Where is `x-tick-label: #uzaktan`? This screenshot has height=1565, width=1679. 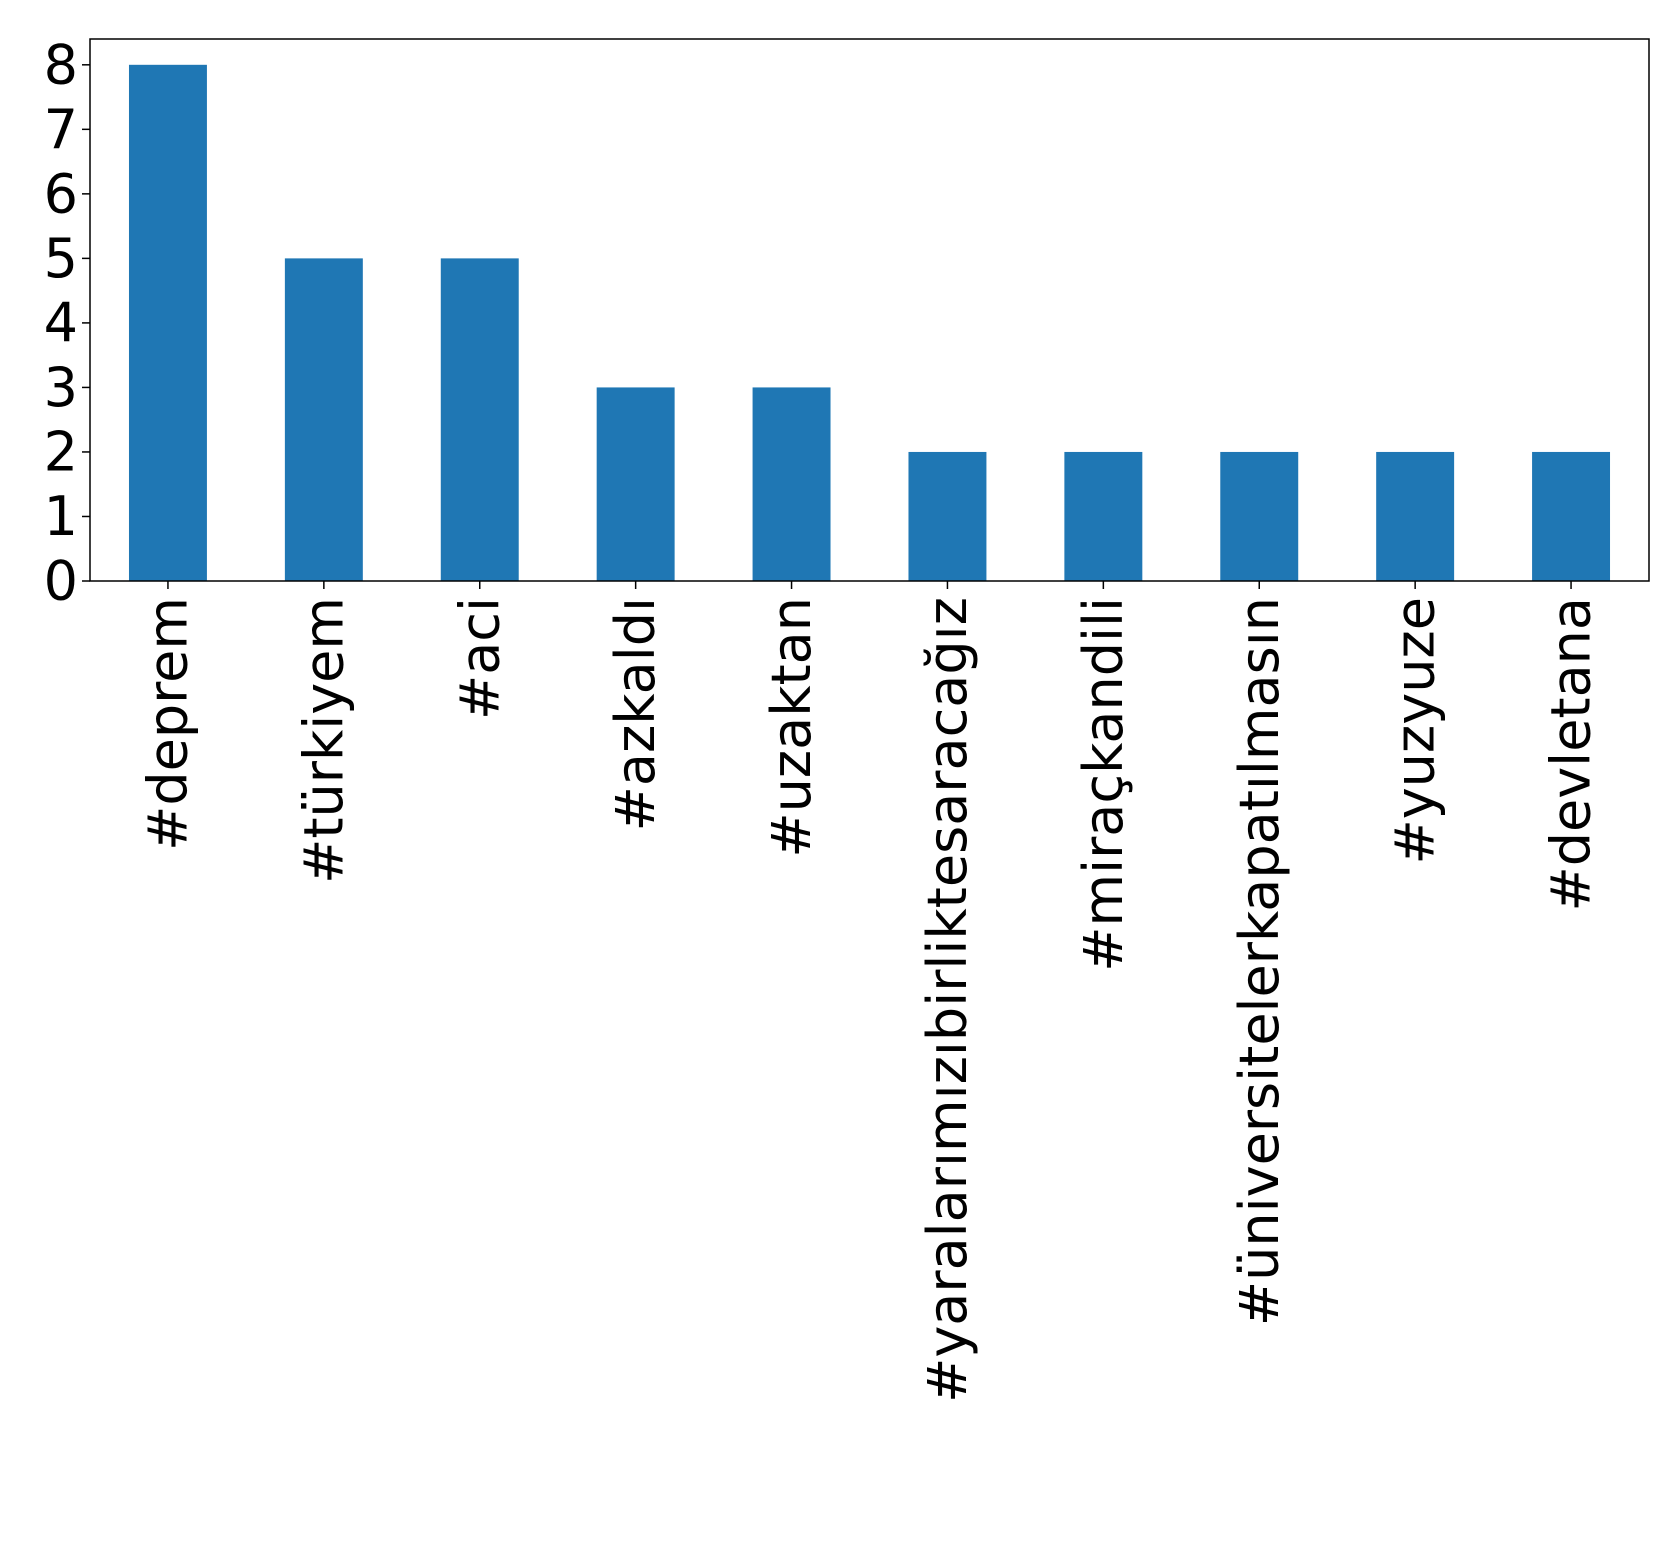 x-tick-label: #uzaktan is located at coordinates (791, 727).